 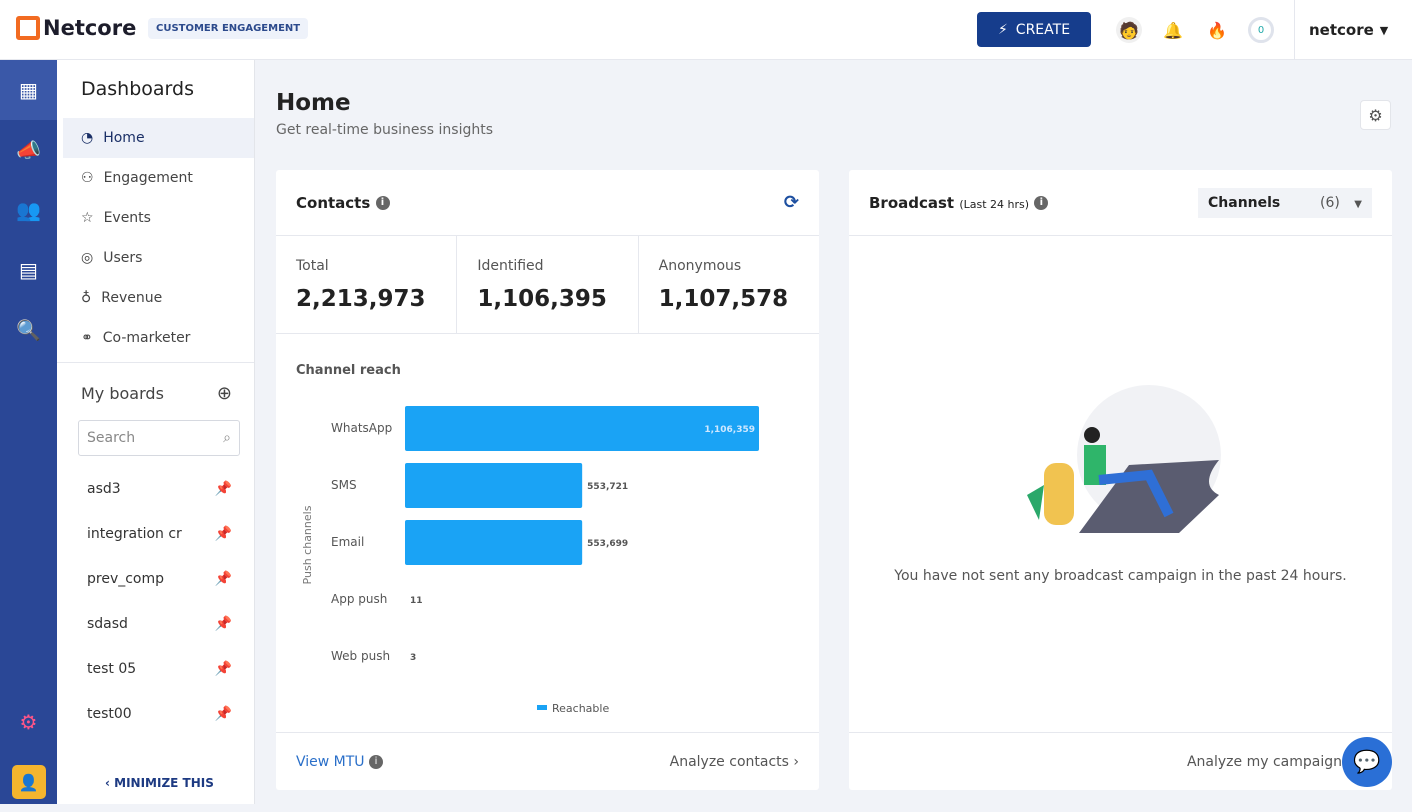 What do you see at coordinates (28, 432) in the screenshot?
I see `left-rail: ▦ 📣 👥 ▤ 🔍 ⚙ 👤` at bounding box center [28, 432].